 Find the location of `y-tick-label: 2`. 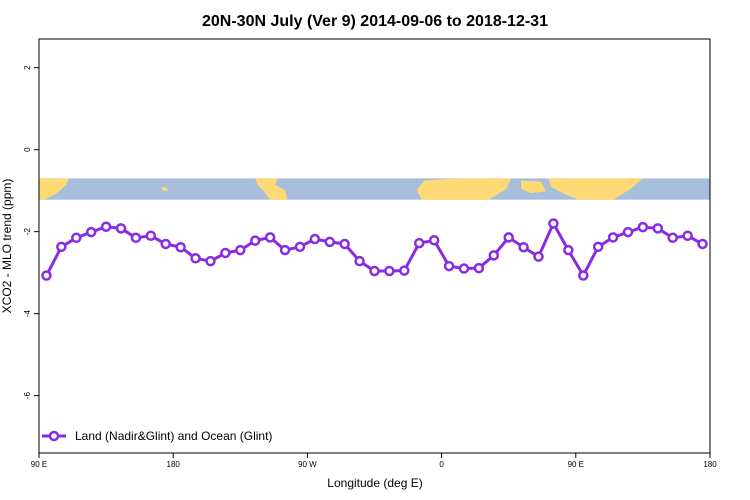

y-tick-label: 2 is located at coordinates (27, 67).